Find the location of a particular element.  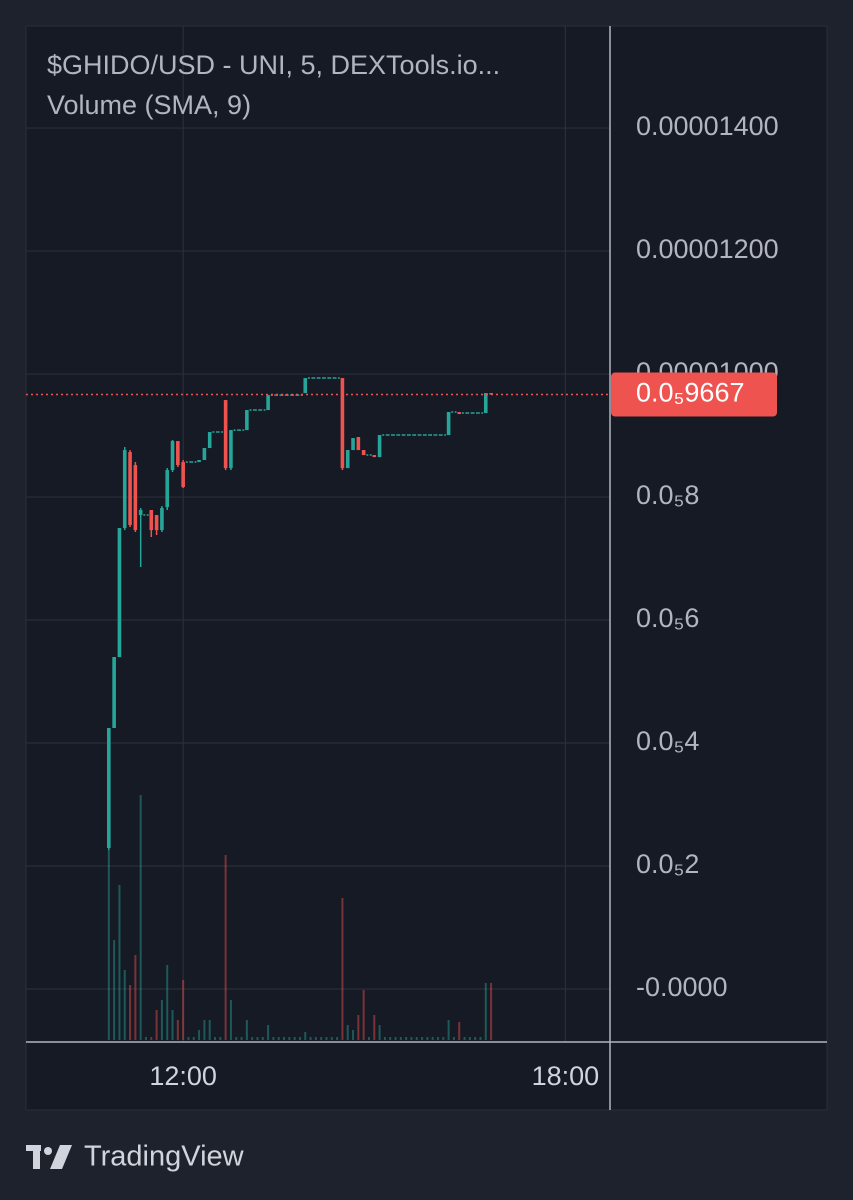

y-tick-label: 0.0₅6 is located at coordinates (667, 618).